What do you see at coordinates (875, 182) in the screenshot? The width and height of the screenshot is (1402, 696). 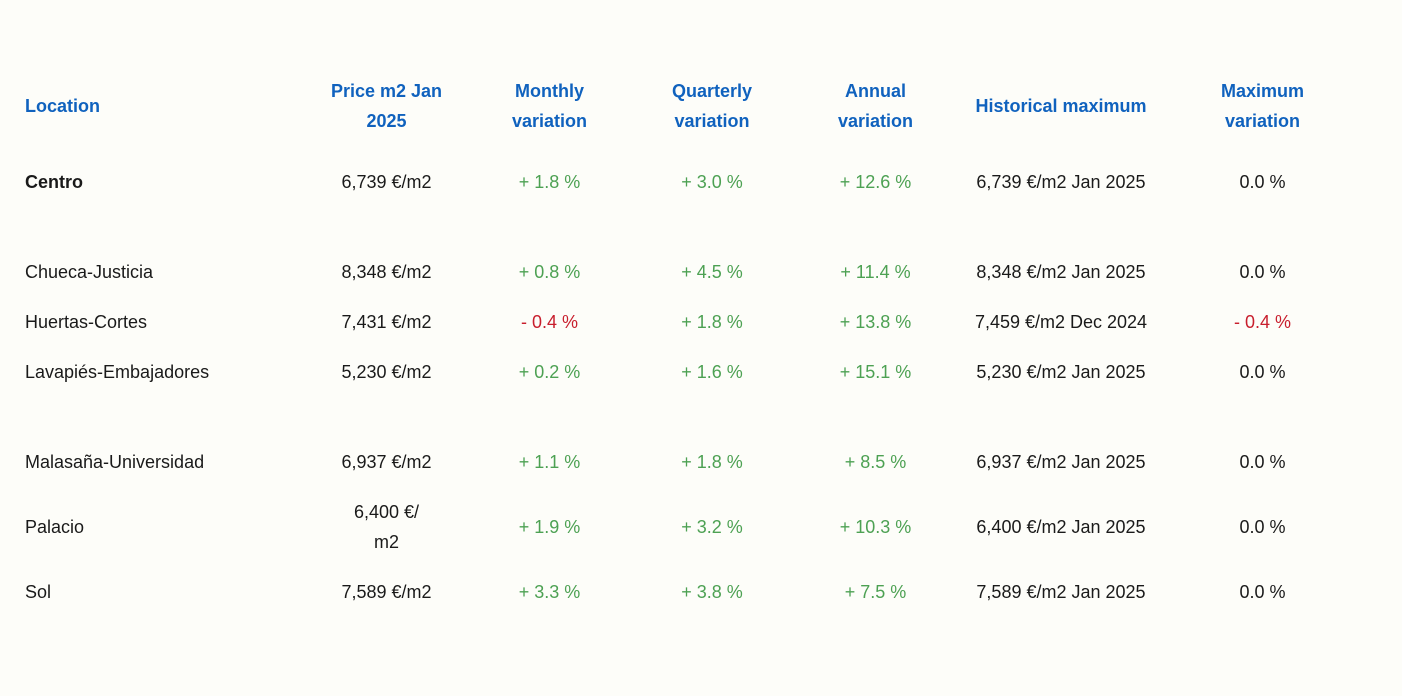 I see `annual-variation-cell: + 12.6 %` at bounding box center [875, 182].